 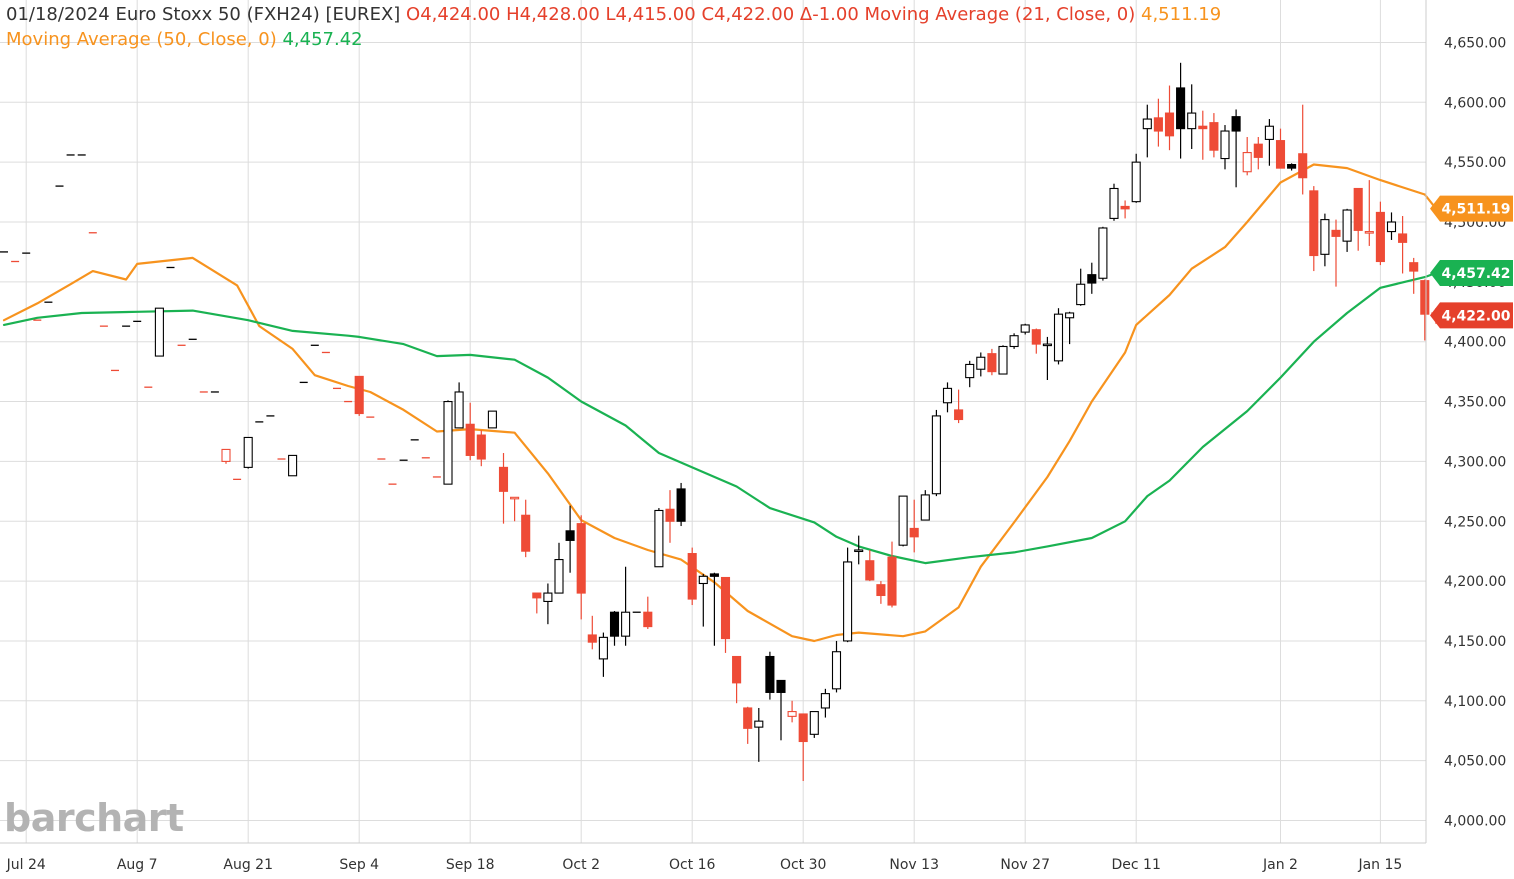 I want to click on x-tick-label: Nov 13, so click(x=914, y=865).